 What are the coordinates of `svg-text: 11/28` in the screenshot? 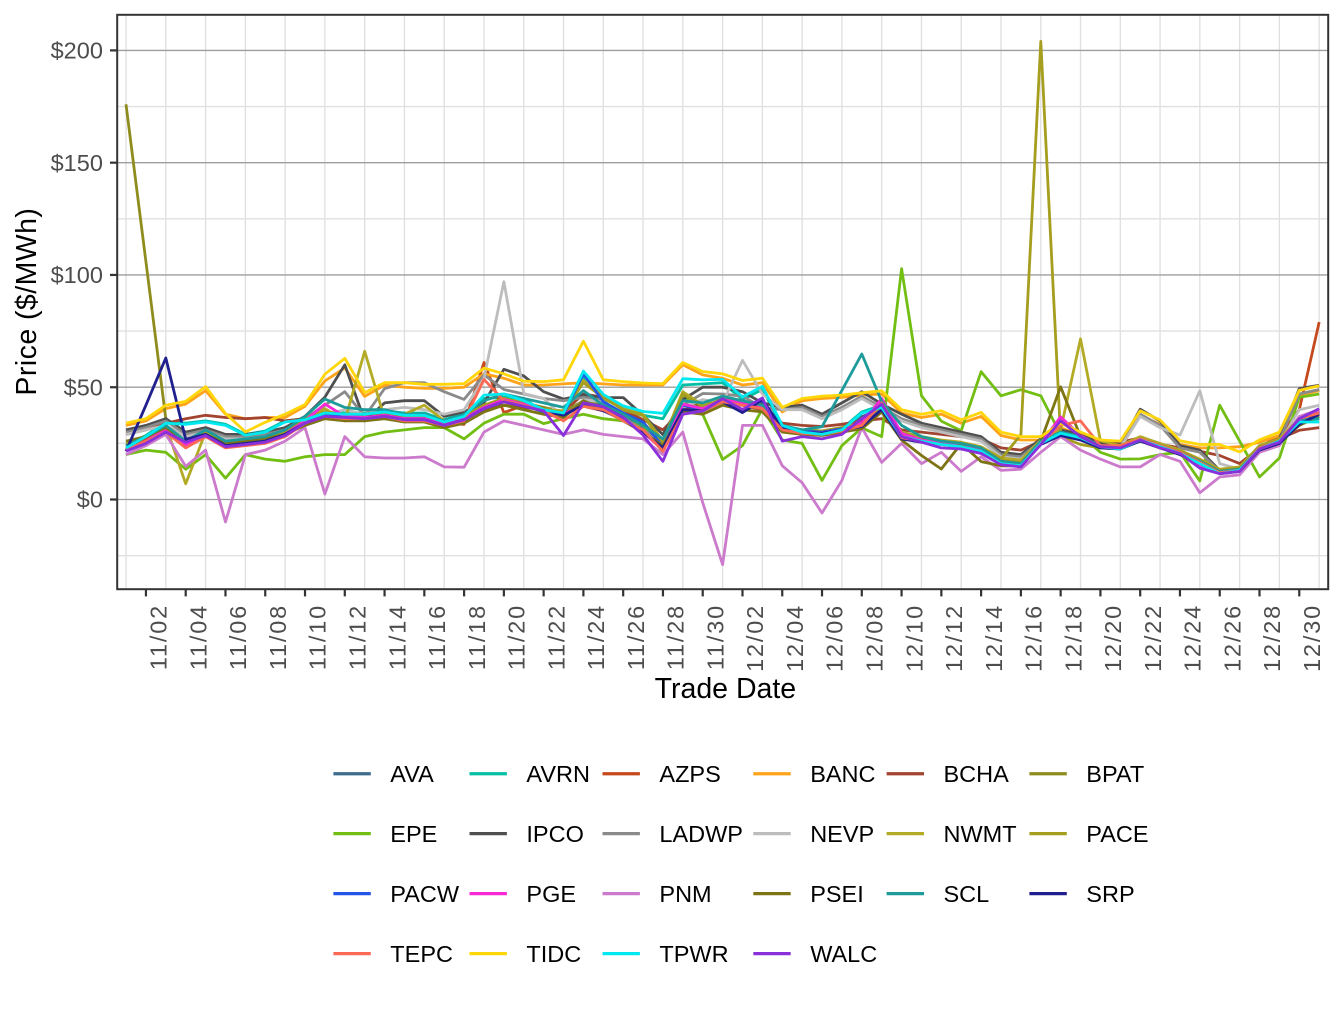 It's located at (676, 637).